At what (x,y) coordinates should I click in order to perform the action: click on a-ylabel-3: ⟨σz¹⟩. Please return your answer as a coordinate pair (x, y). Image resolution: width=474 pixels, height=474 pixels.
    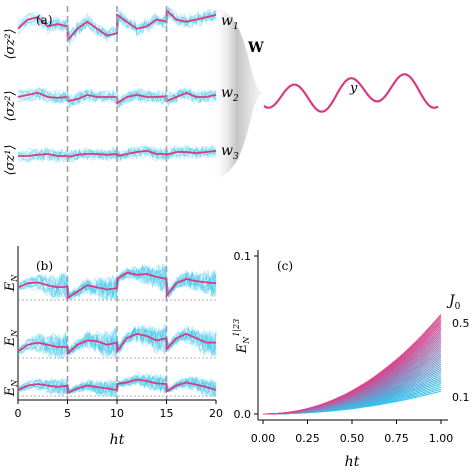
    Looking at the image, I should click on (10, 159).